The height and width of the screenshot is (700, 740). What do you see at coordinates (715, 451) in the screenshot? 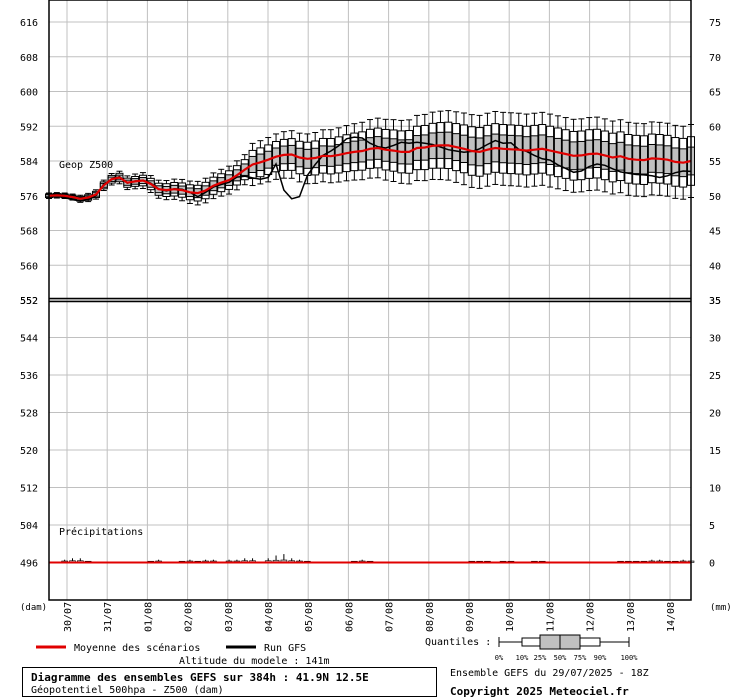
I see `y-tick-right: 15` at bounding box center [715, 451].